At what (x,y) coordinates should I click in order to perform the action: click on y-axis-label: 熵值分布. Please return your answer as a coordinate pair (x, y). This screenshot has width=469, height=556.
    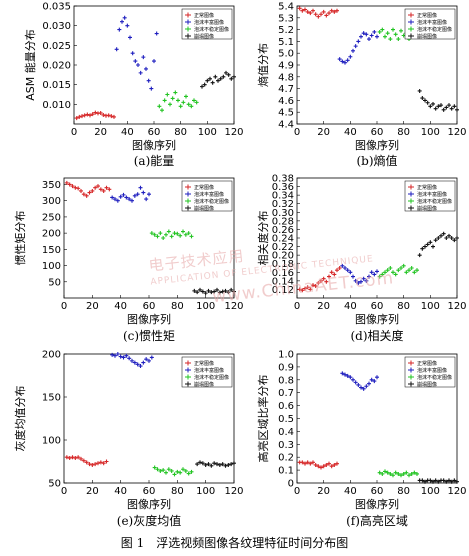
    Looking at the image, I should click on (263, 65).